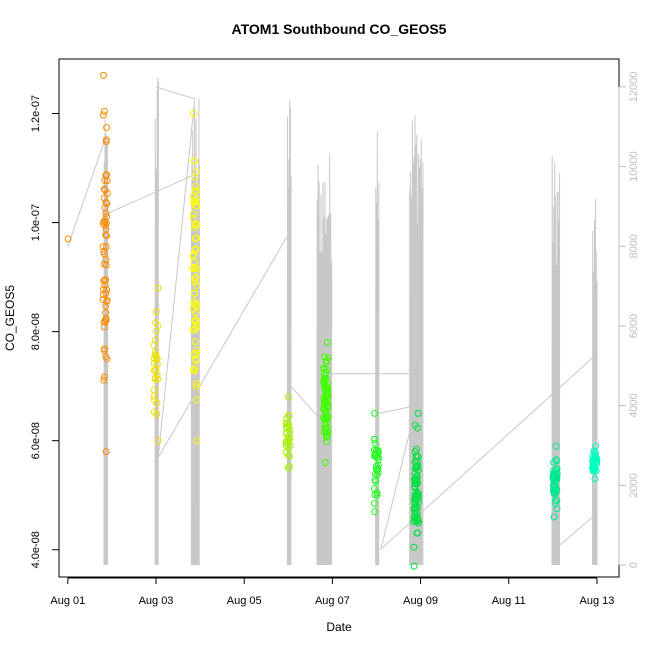  What do you see at coordinates (36, 331) in the screenshot?
I see `y-tick-label: 8.0e-08` at bounding box center [36, 331].